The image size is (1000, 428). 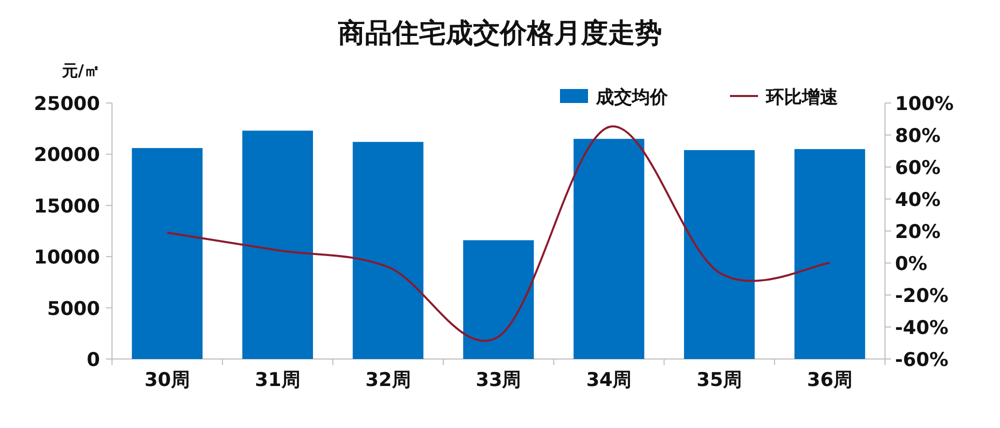 I want to click on y2-tick-label: 60%, so click(x=917, y=168).